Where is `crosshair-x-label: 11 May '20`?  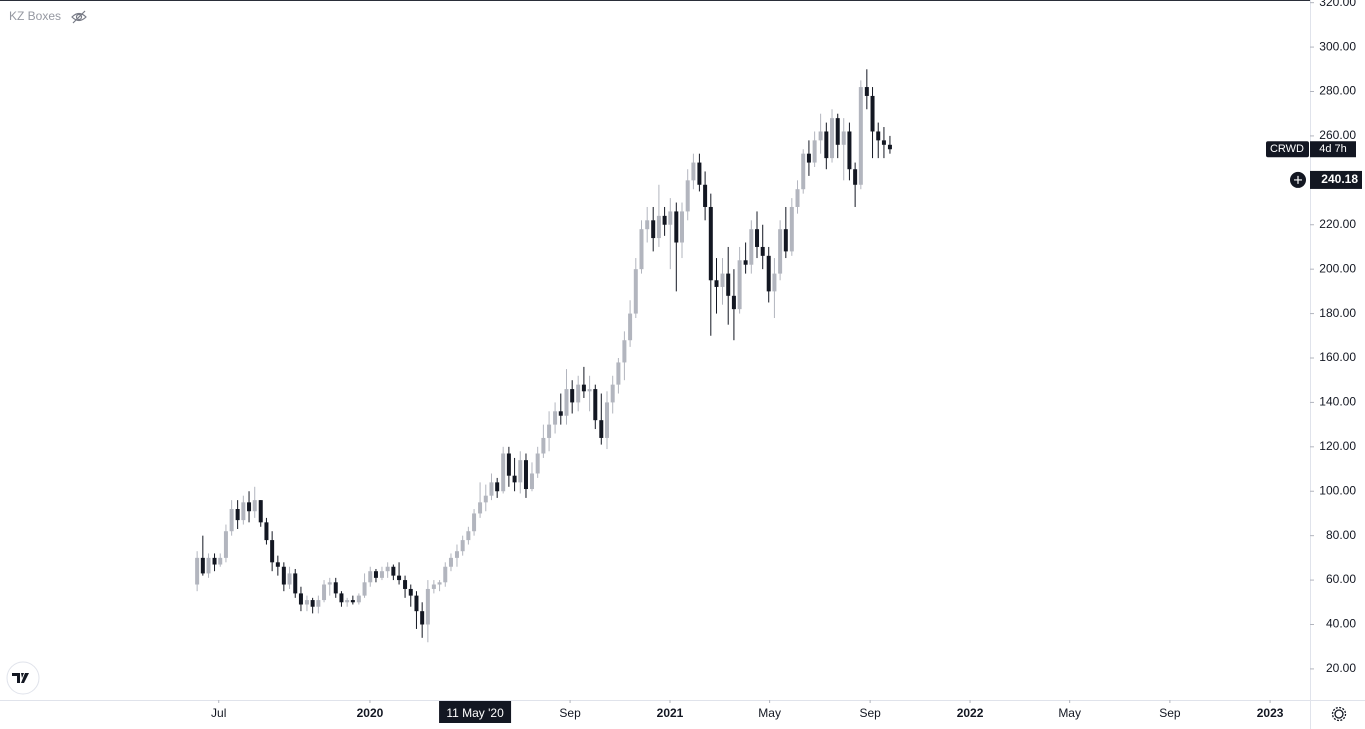 crosshair-x-label: 11 May '20 is located at coordinates (475, 713).